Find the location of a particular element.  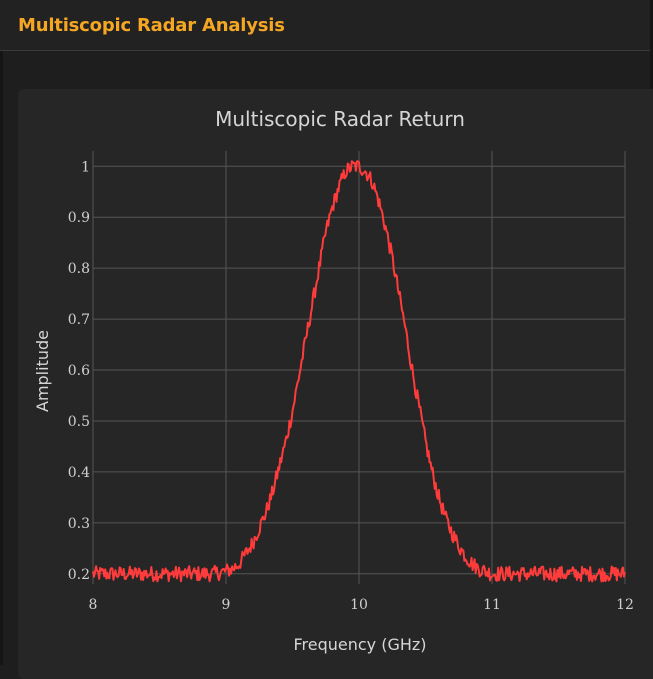

y-tick-label: 0.8 is located at coordinates (79, 269).